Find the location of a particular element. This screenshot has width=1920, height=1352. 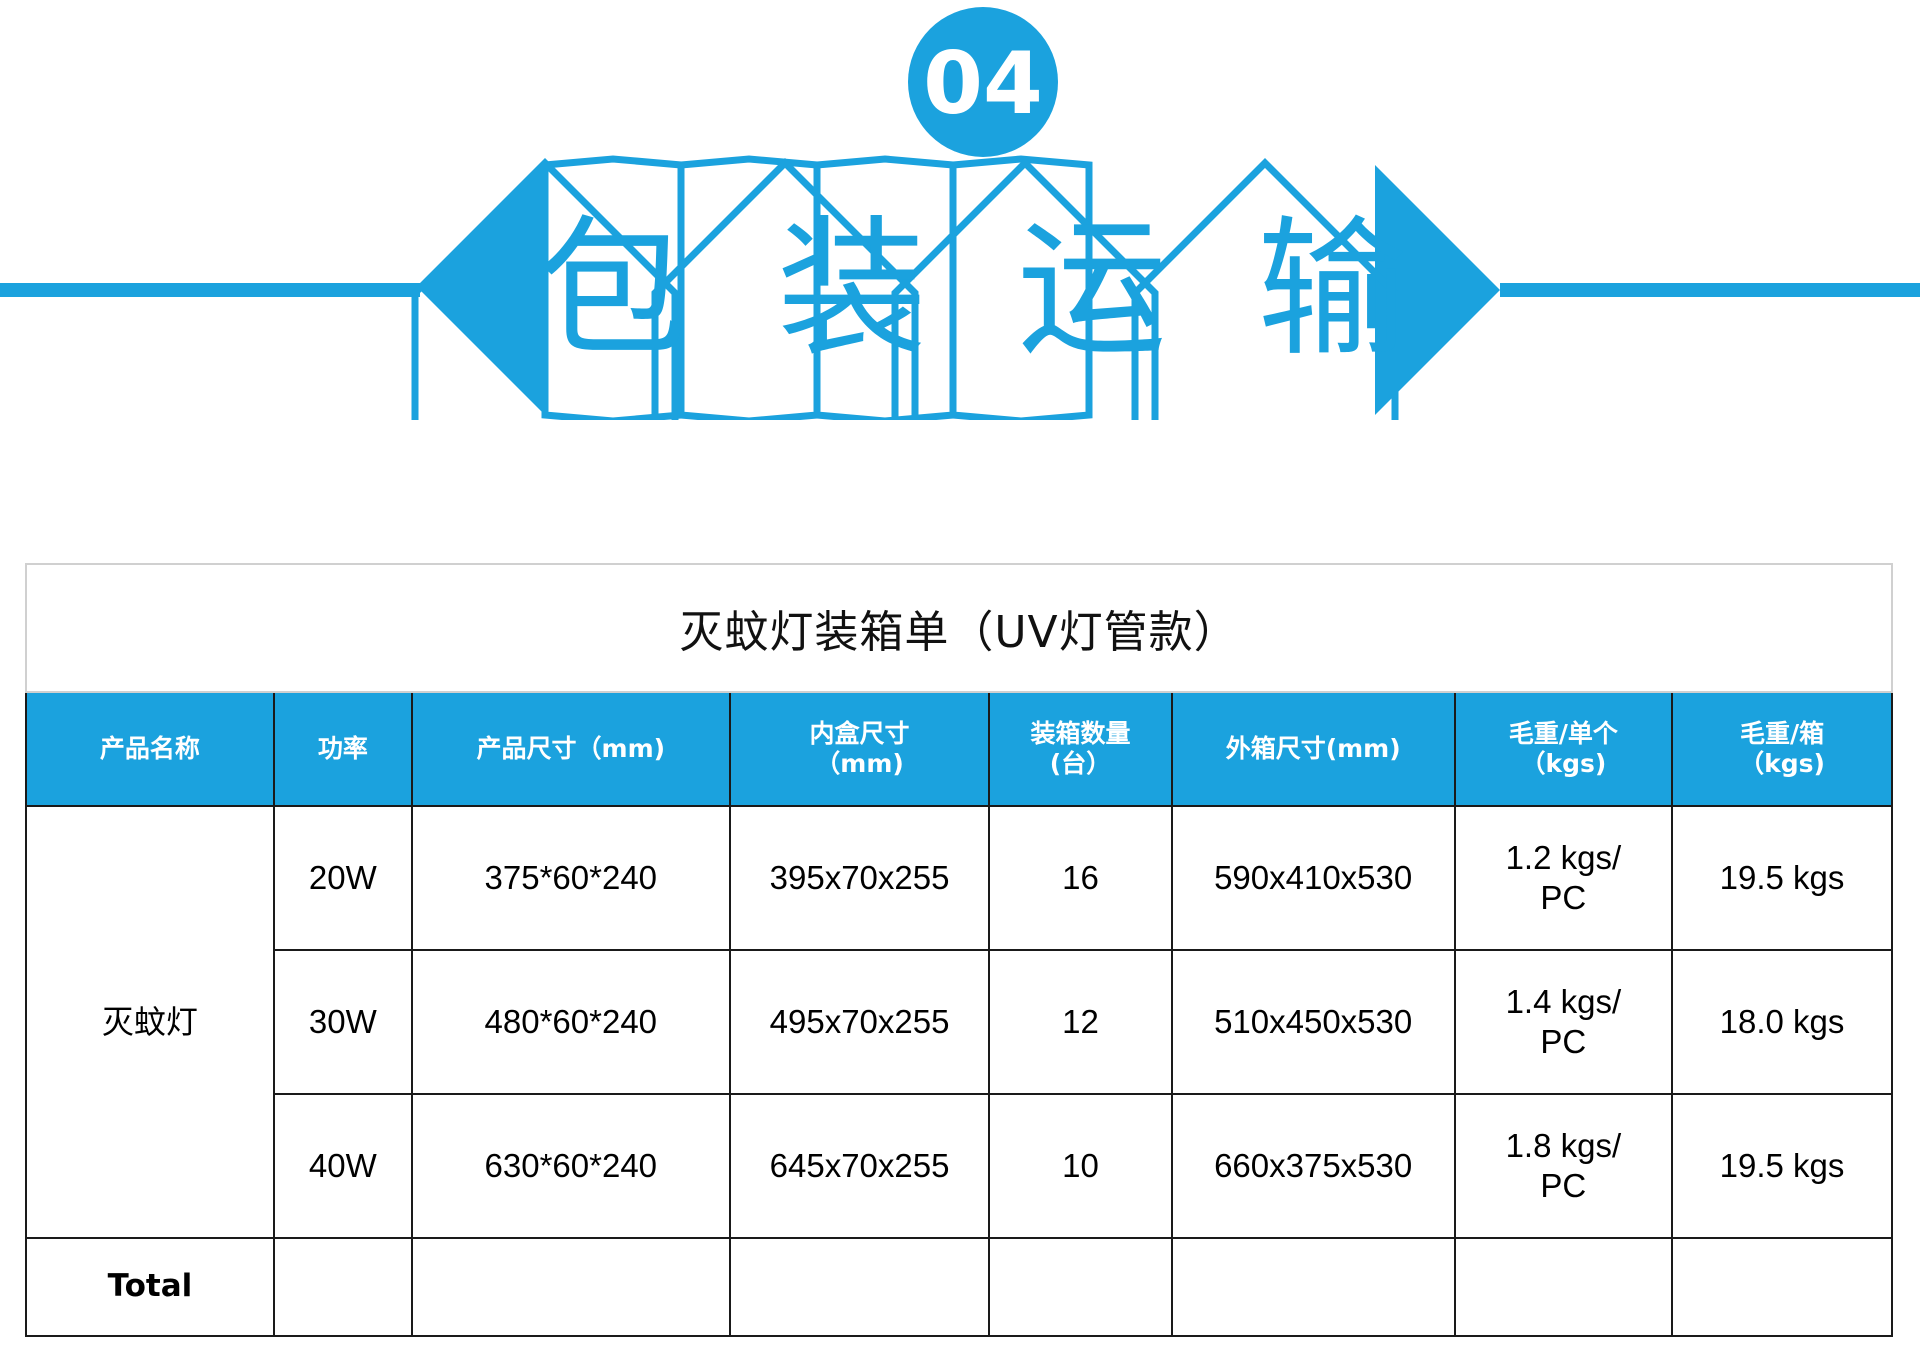

column-header-product-size: 产品尺寸（mm) is located at coordinates (570, 749).